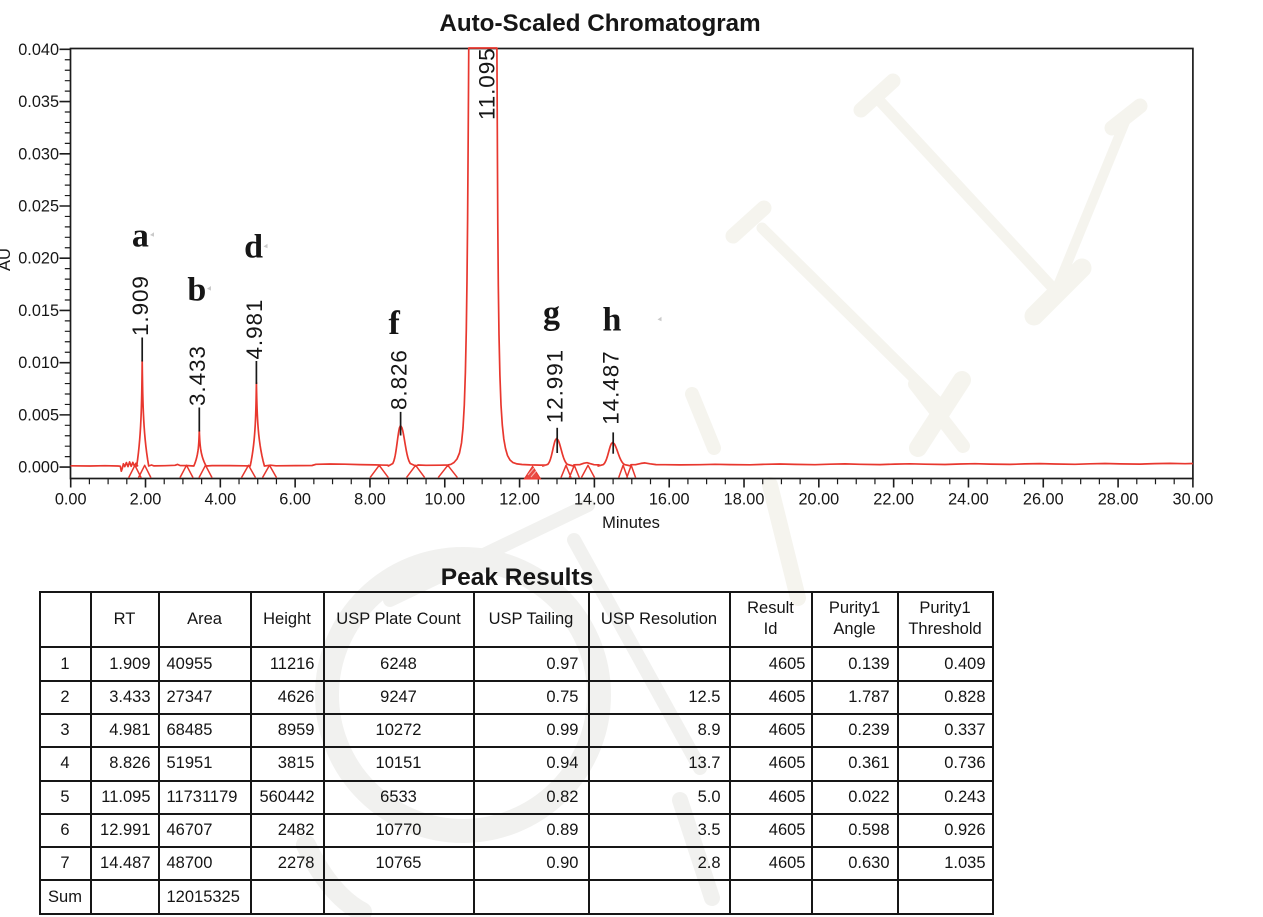 The height and width of the screenshot is (917, 1263). I want to click on svg-text: 16.00, so click(669, 500).